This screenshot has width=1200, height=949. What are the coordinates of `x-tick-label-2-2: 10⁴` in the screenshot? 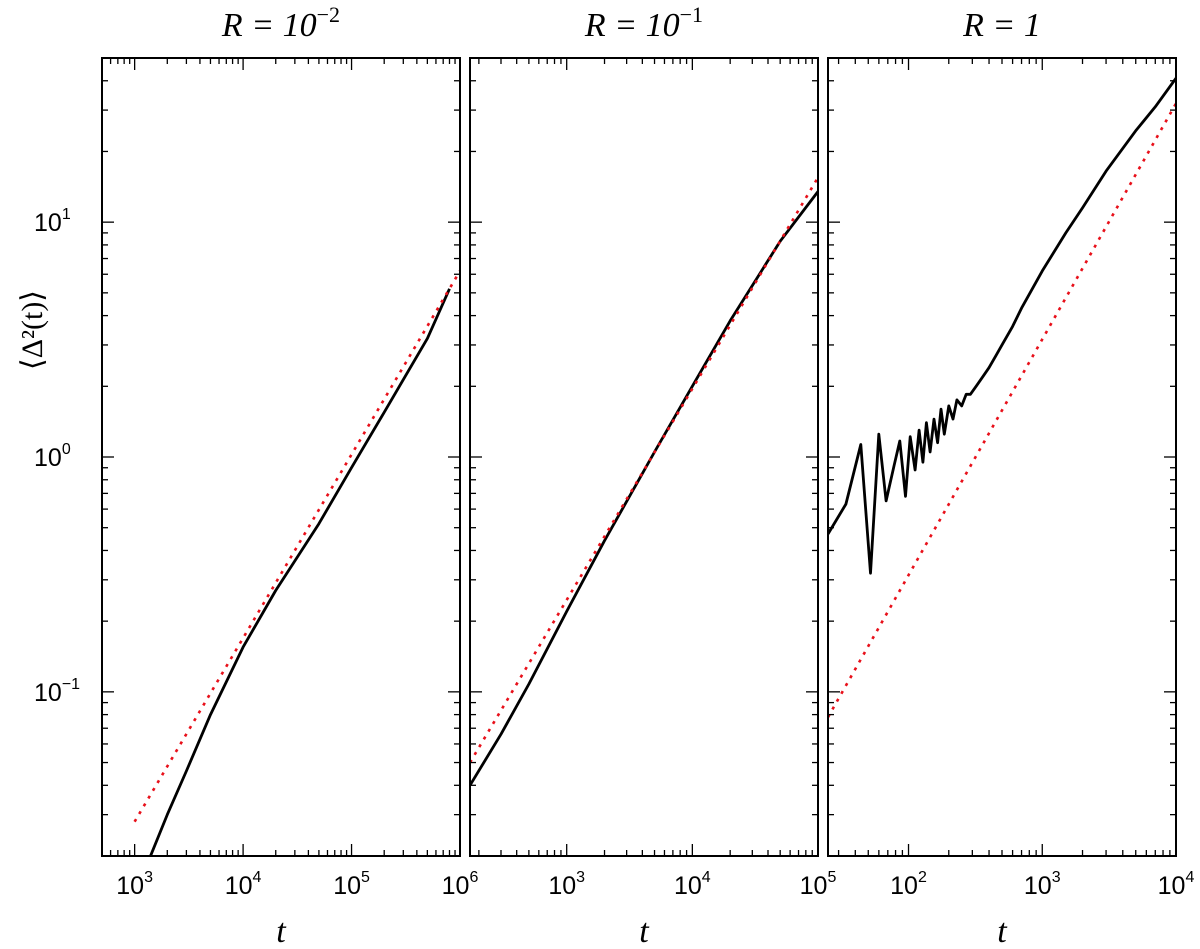 It's located at (692, 884).